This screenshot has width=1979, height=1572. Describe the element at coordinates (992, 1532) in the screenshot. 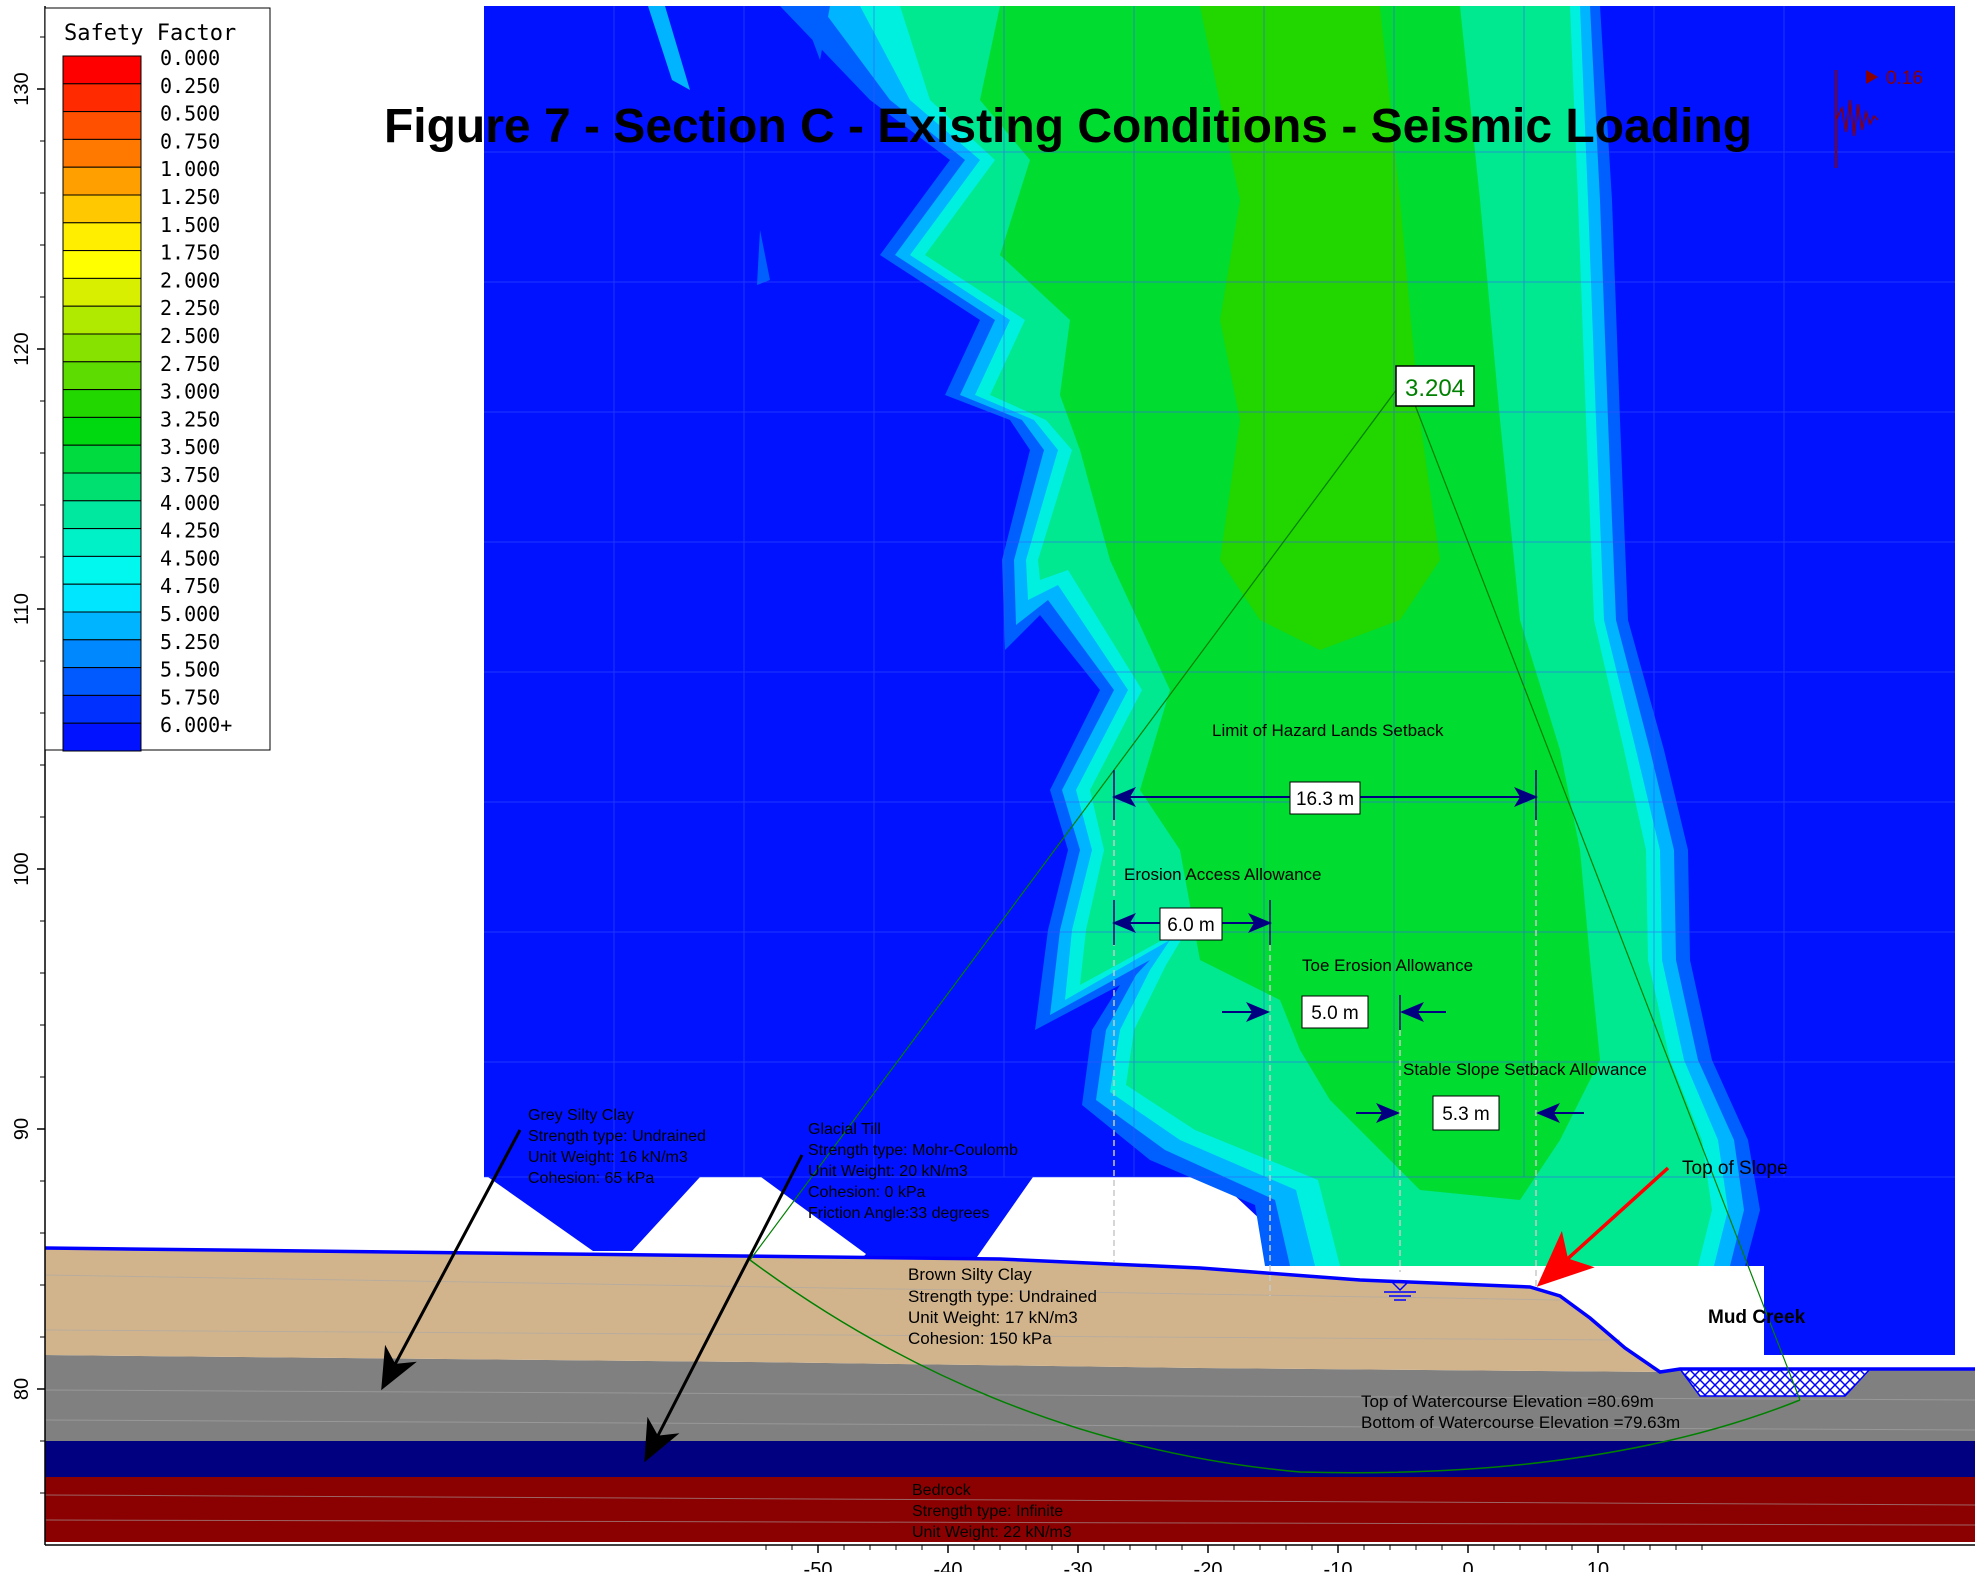

I see `svg-text: Unit Weight: 22 kN/m3` at that location.